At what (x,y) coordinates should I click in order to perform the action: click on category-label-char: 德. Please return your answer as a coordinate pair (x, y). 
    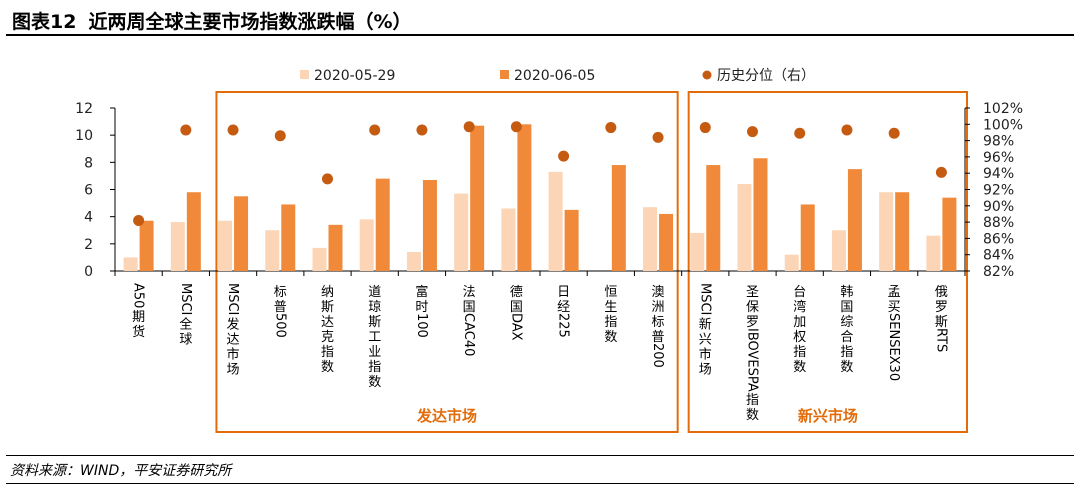
    Looking at the image, I should click on (516, 292).